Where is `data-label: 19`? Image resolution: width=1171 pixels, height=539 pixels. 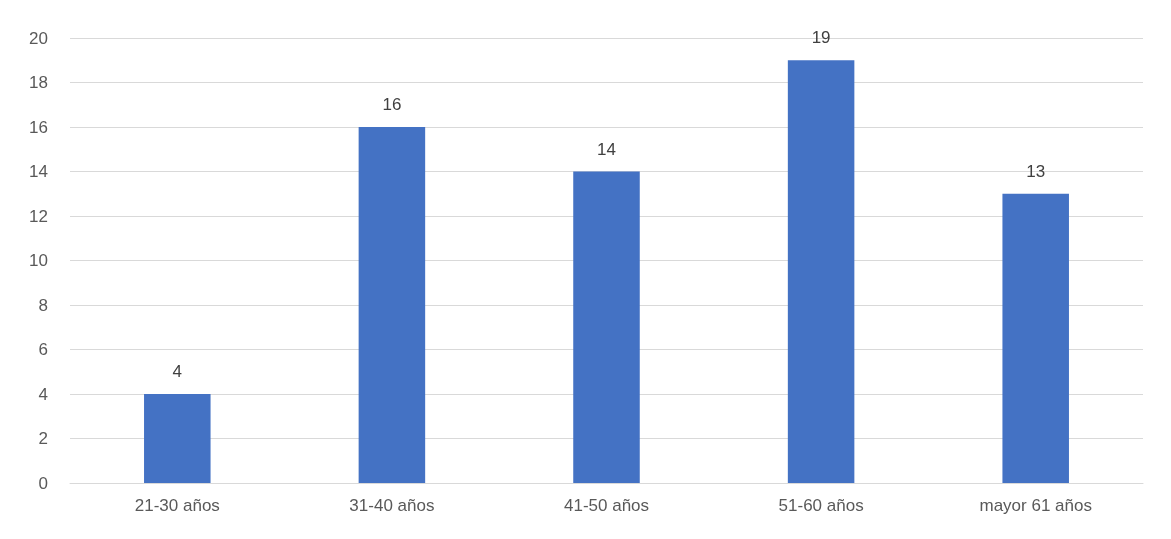
data-label: 19 is located at coordinates (821, 38).